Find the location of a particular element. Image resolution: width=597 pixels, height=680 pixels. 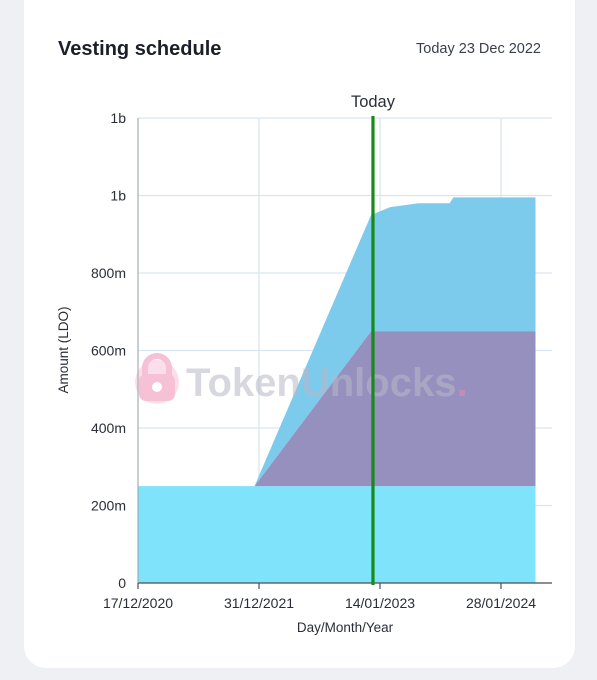

tokenunlocks-watermark: TokenUnlocks. is located at coordinates (301, 379).